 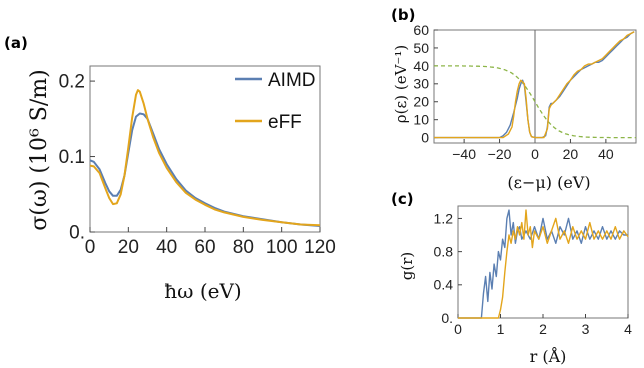 What do you see at coordinates (444, 252) in the screenshot?
I see `panel-c-ytick-label: 0.8` at bounding box center [444, 252].